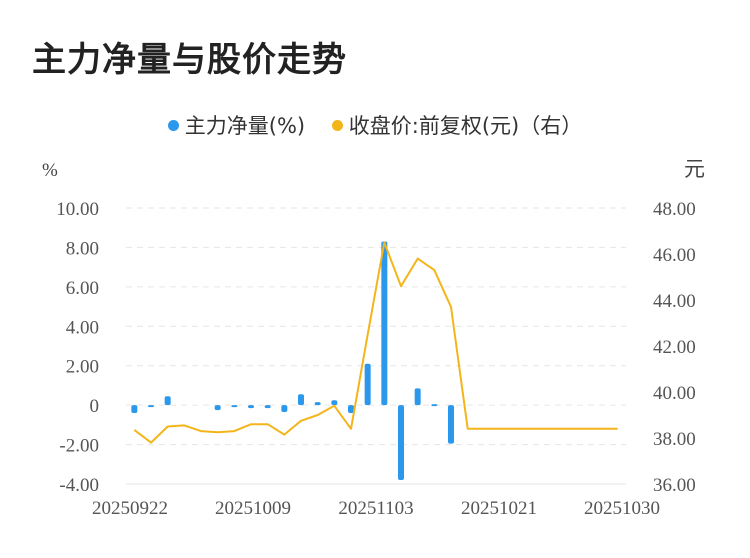  I want to click on right-axis-unit: 元, so click(694, 169).